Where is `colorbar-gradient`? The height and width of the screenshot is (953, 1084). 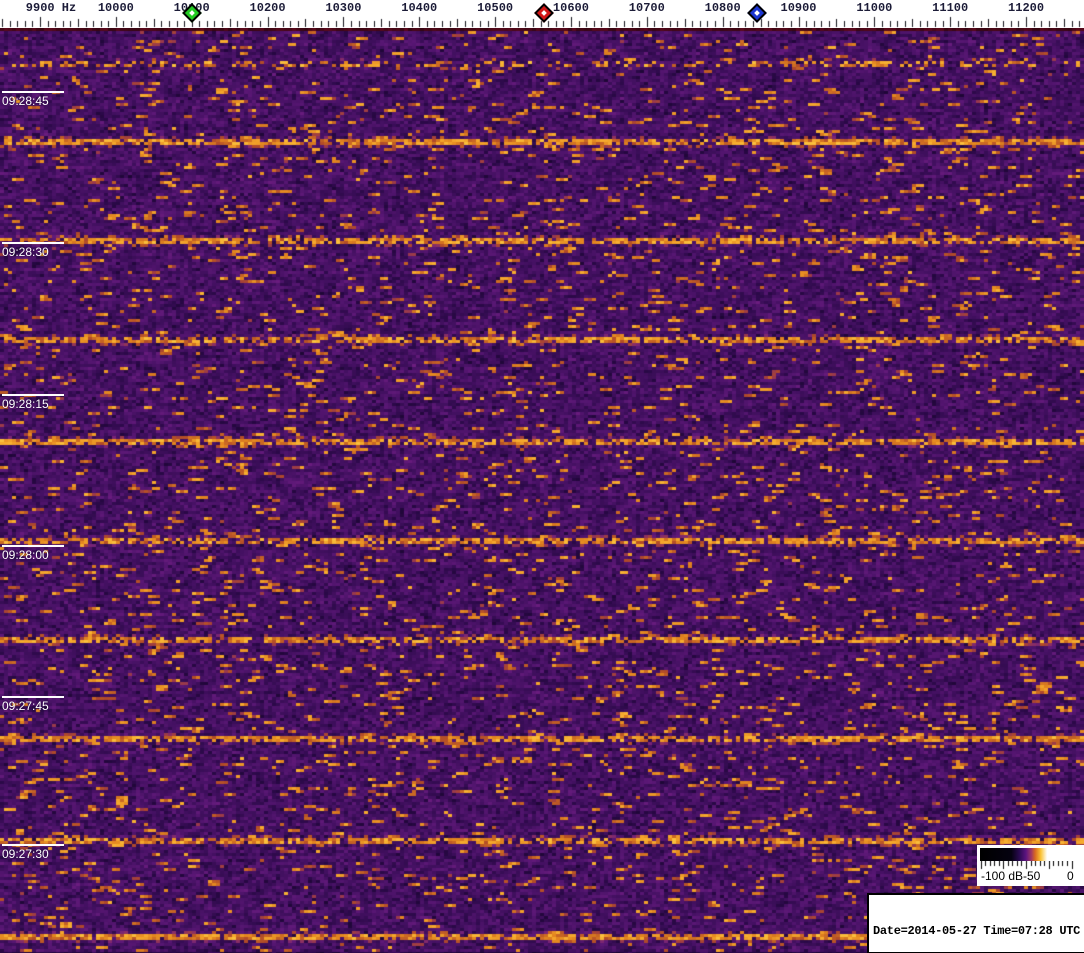
colorbar-gradient is located at coordinates (1026, 854).